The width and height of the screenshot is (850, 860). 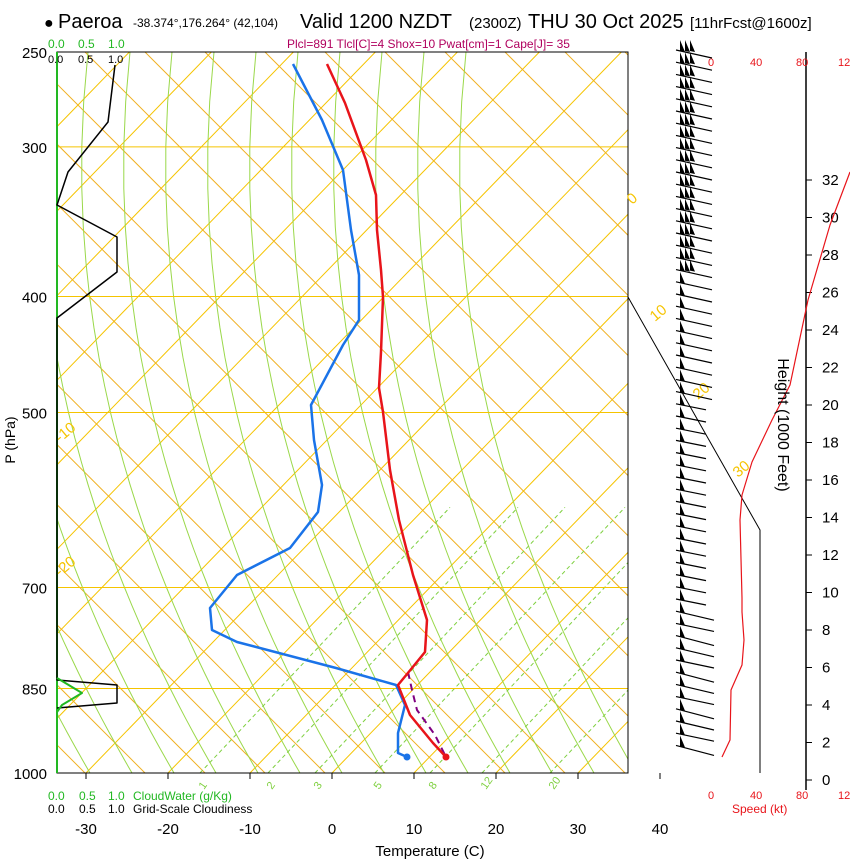 What do you see at coordinates (830, 593) in the screenshot?
I see `height-tick-label: 10` at bounding box center [830, 593].